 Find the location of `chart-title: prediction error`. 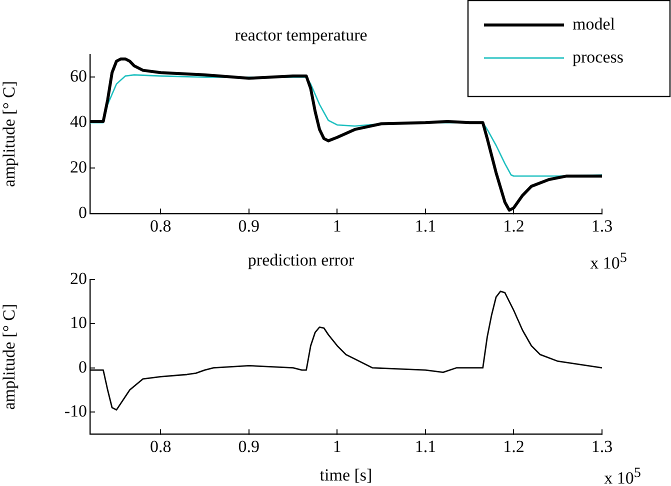

chart-title: prediction error is located at coordinates (301, 260).